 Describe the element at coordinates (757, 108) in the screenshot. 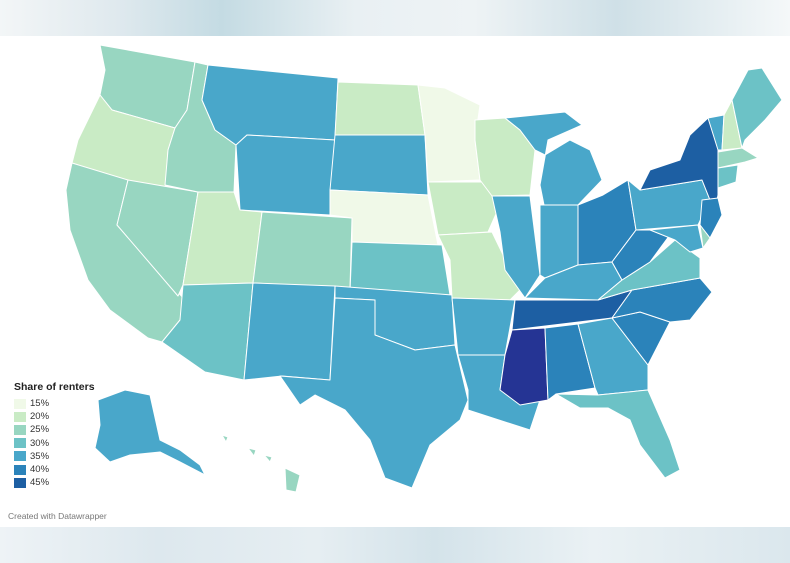

I see `state-maine` at that location.